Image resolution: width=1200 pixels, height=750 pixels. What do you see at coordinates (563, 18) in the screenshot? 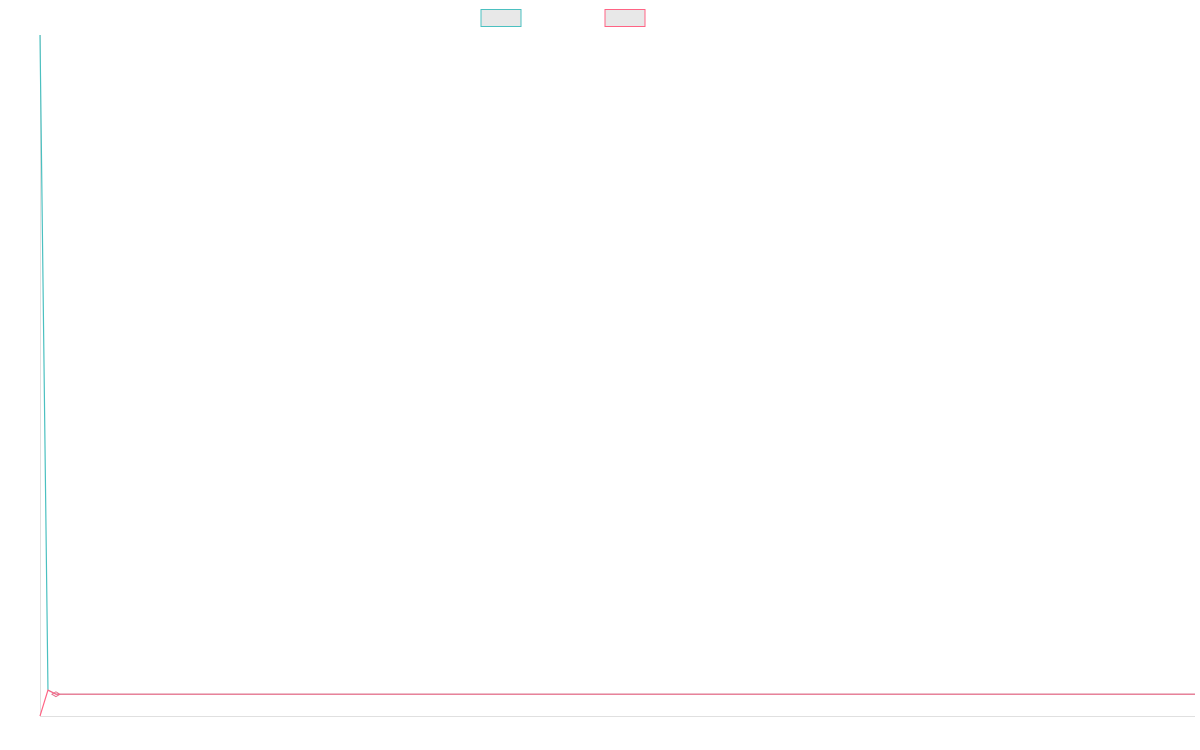
I see `legend` at bounding box center [563, 18].